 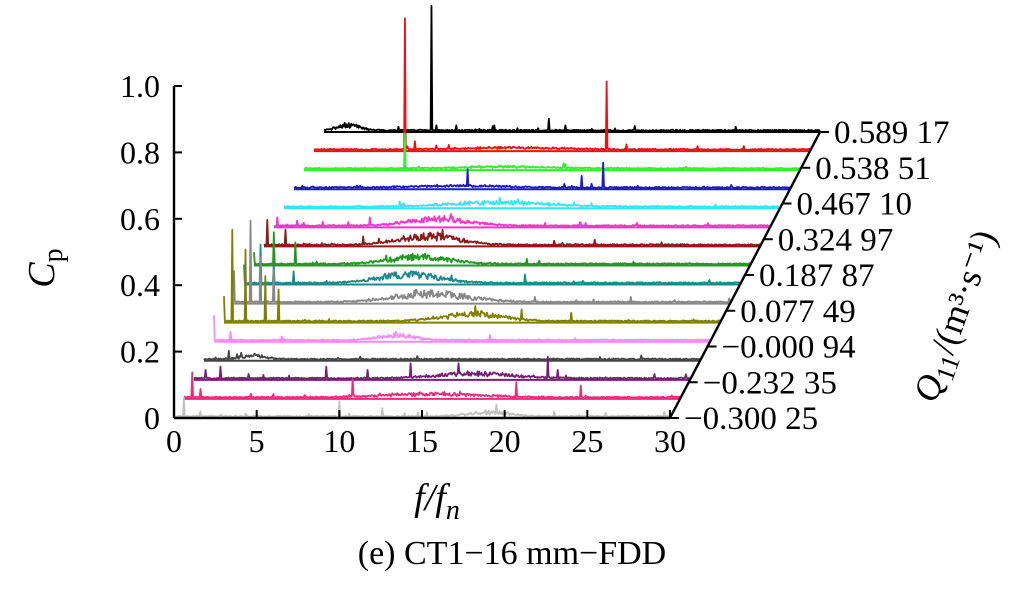 What do you see at coordinates (512, 553) in the screenshot?
I see `figure-caption: (e) CT1−16 mm−FDD` at bounding box center [512, 553].